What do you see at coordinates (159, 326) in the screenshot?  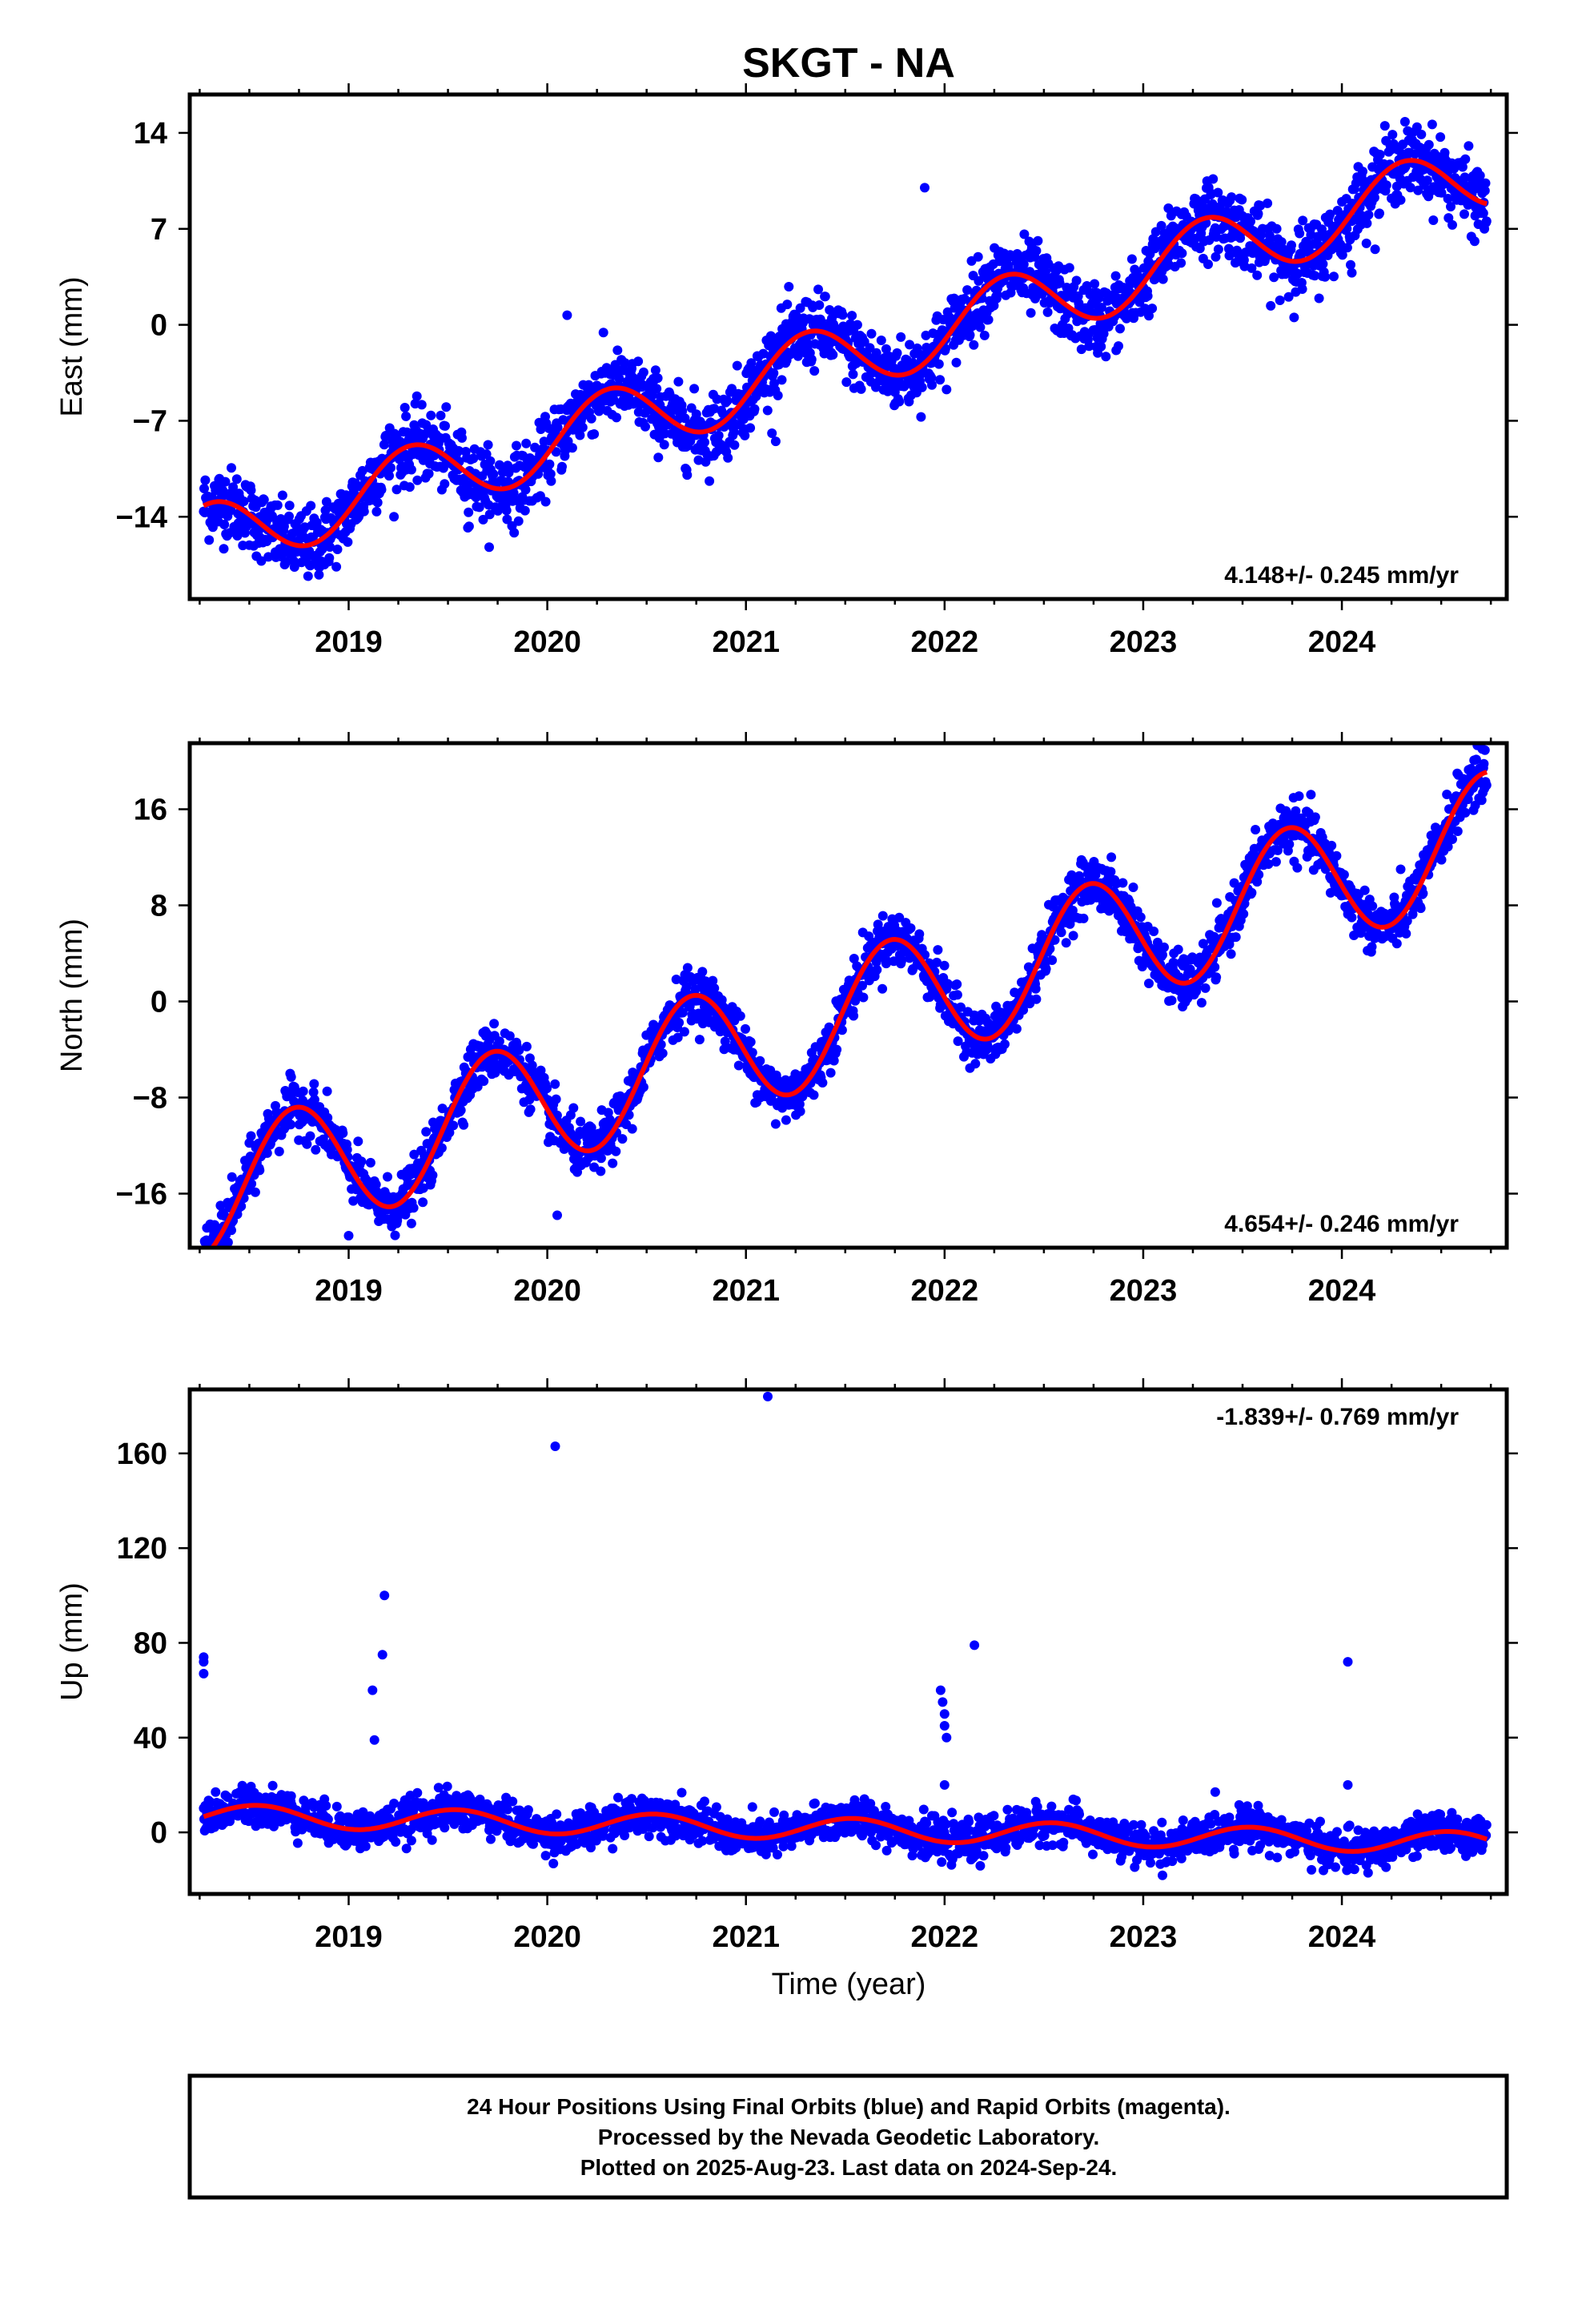 I see `y-tick-label: 0` at bounding box center [159, 326].